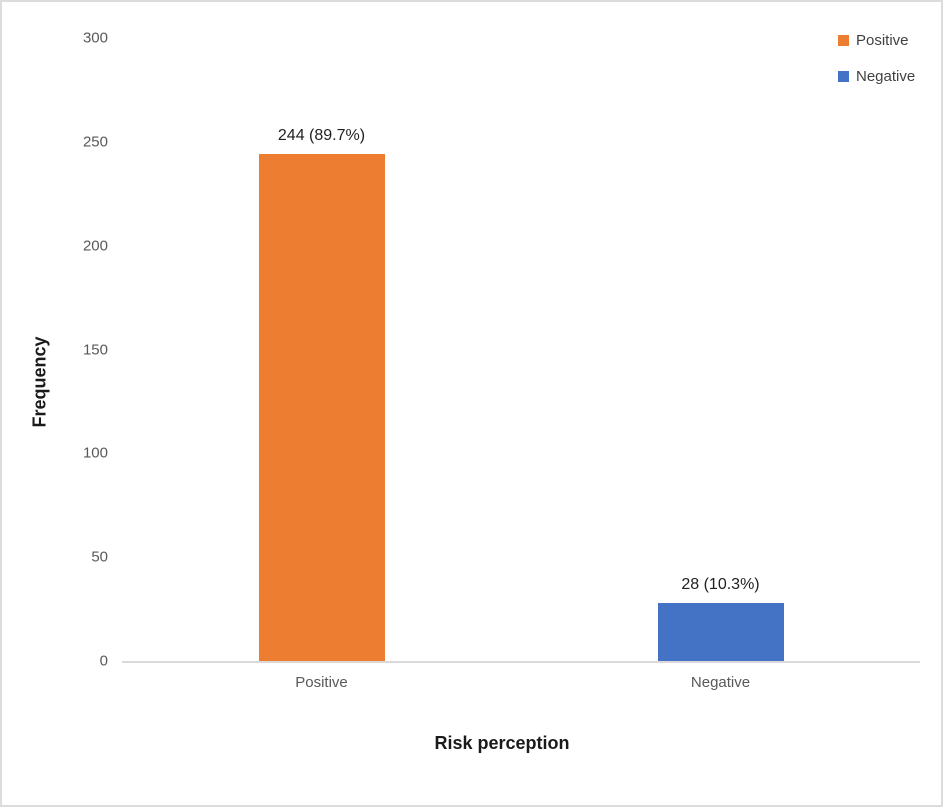 The width and height of the screenshot is (943, 807). What do you see at coordinates (843, 76) in the screenshot?
I see `legend-swatch-negative-icon` at bounding box center [843, 76].